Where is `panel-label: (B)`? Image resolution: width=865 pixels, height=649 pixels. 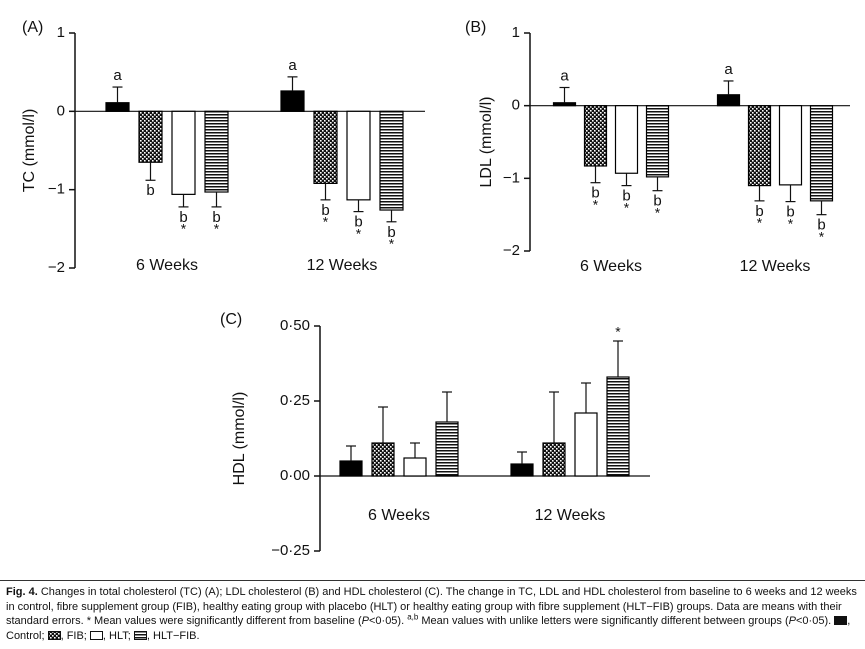 panel-label: (B) is located at coordinates (475, 27).